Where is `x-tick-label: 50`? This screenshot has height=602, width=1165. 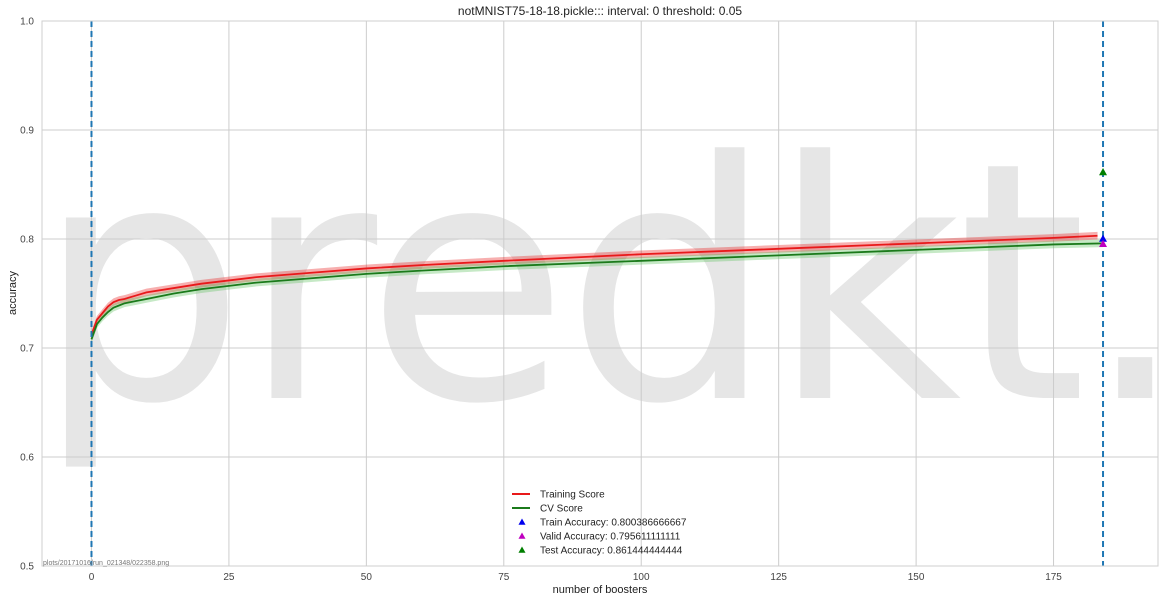 x-tick-label: 50 is located at coordinates (367, 577).